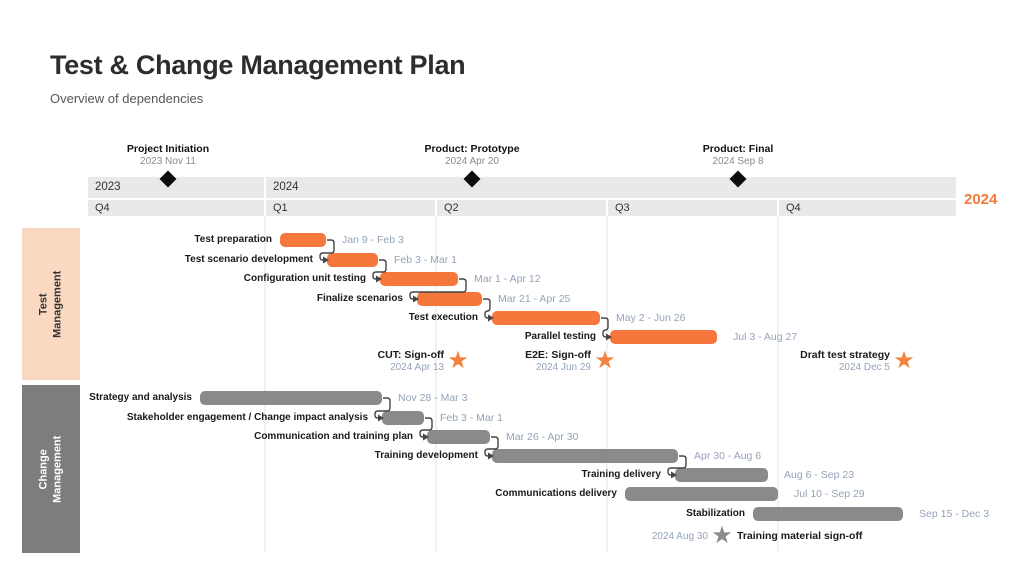  What do you see at coordinates (258, 65) in the screenshot?
I see `page-title: Test & Change Management Plan` at bounding box center [258, 65].